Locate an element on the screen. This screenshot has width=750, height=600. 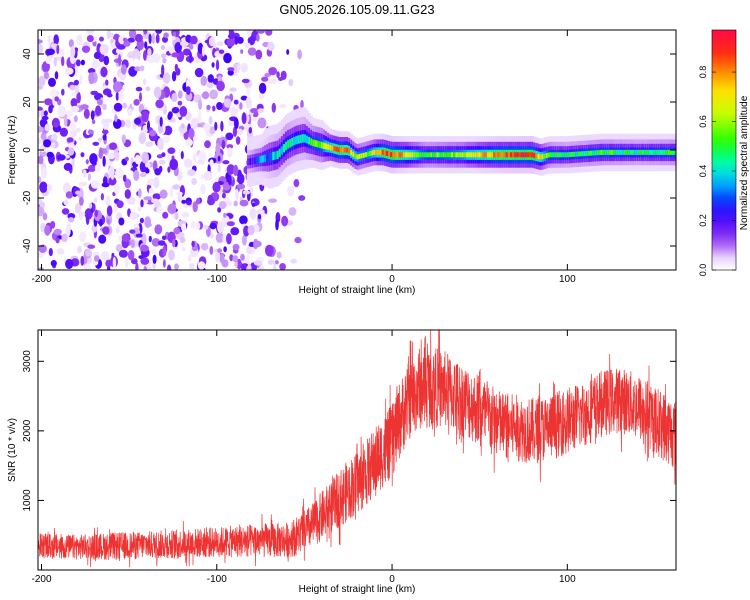
heatmap-y-tick-label: 0 is located at coordinates (27, 150).